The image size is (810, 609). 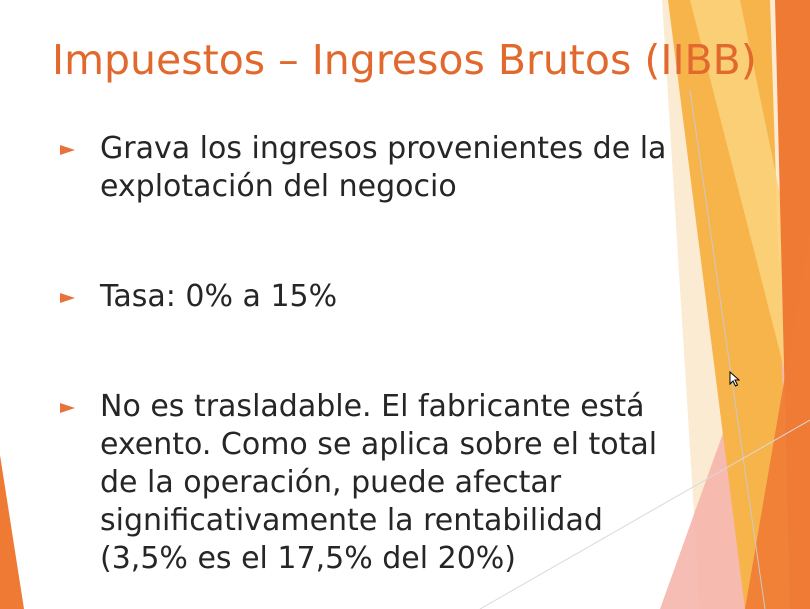 What do you see at coordinates (727, 349) in the screenshot?
I see `deco-thin-line` at bounding box center [727, 349].